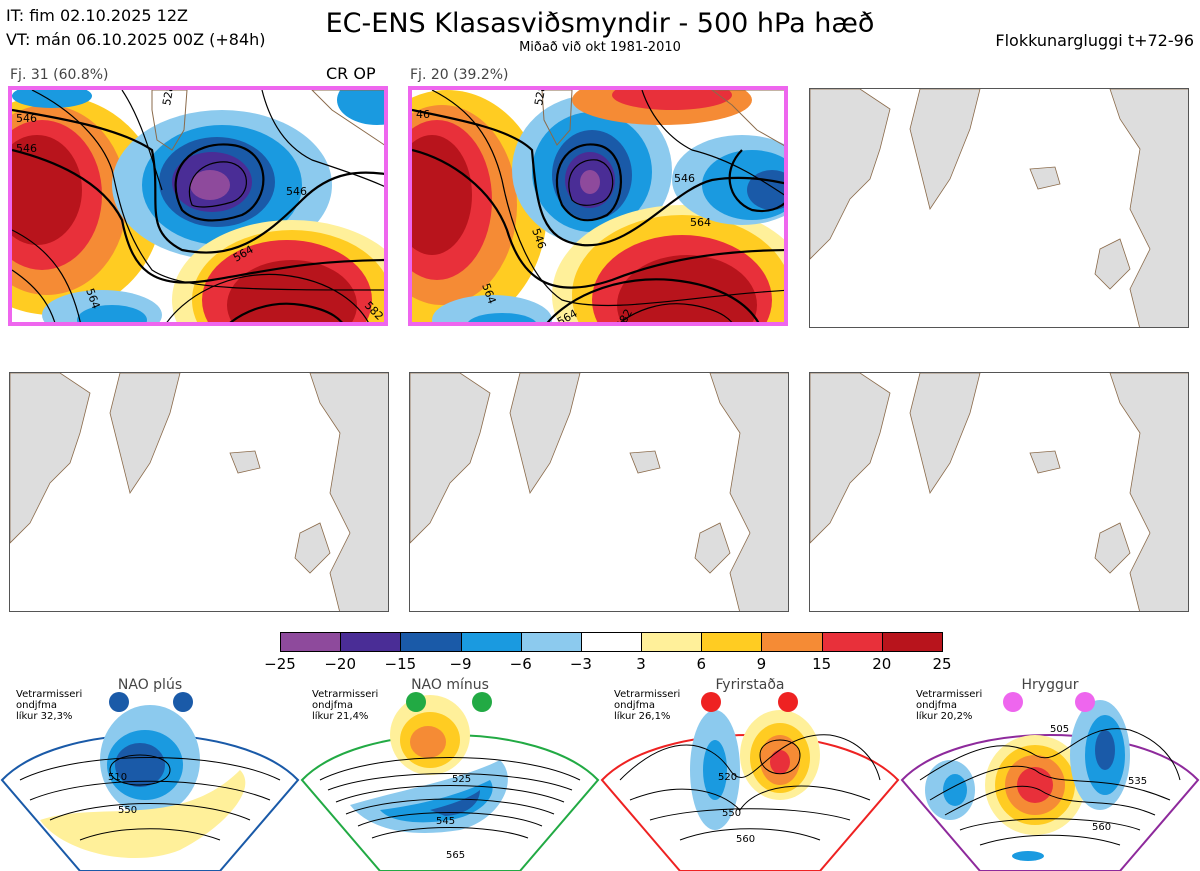 The height and width of the screenshot is (871, 1200). I want to click on cluster-map-1-svg: 546 528 564 546 546 564 582, so click(198, 206).